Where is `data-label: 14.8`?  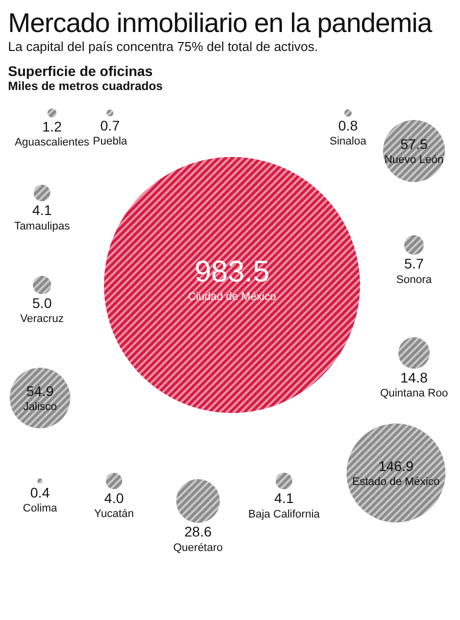 data-label: 14.8 is located at coordinates (414, 378).